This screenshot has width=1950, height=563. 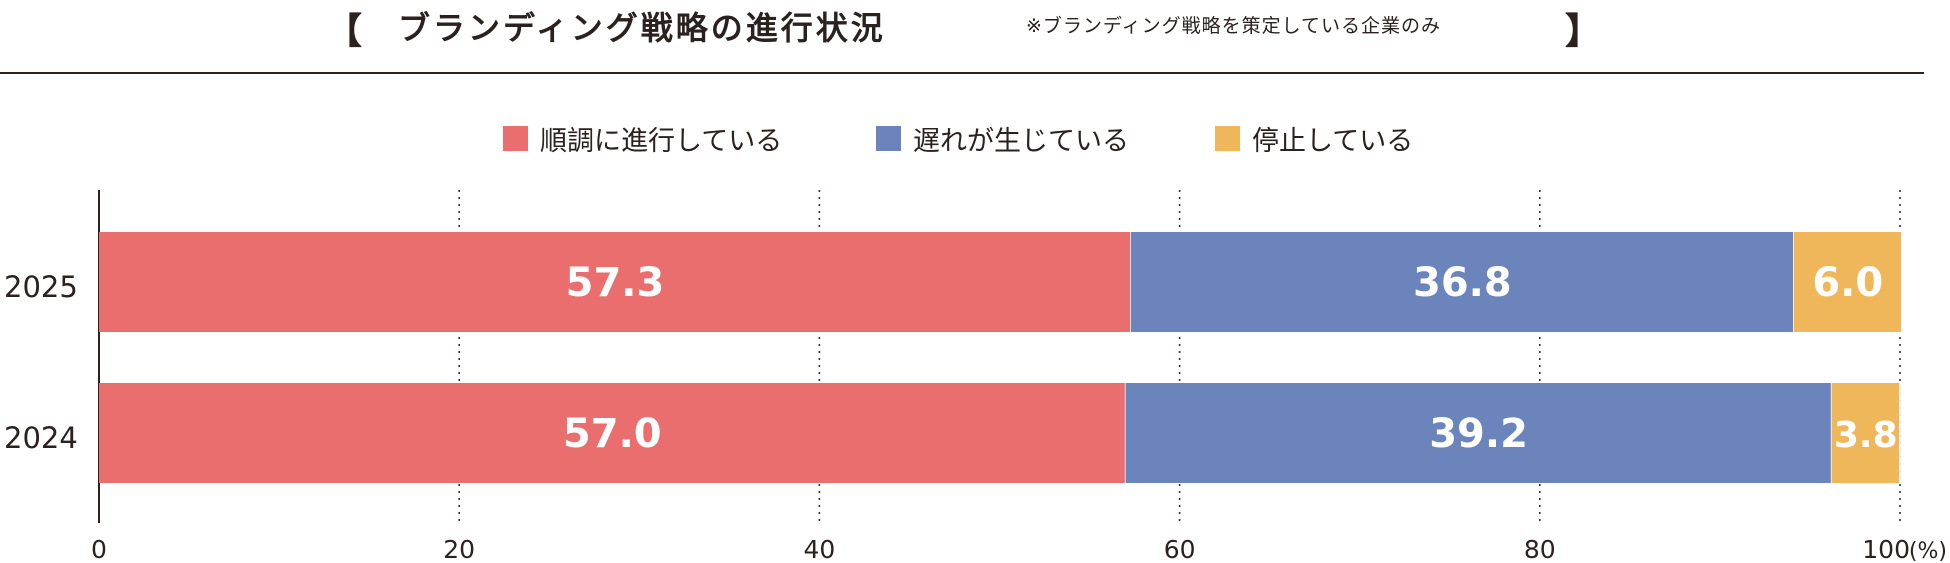 I want to click on legend-item-stopped: 停止している, so click(x=1314, y=138).